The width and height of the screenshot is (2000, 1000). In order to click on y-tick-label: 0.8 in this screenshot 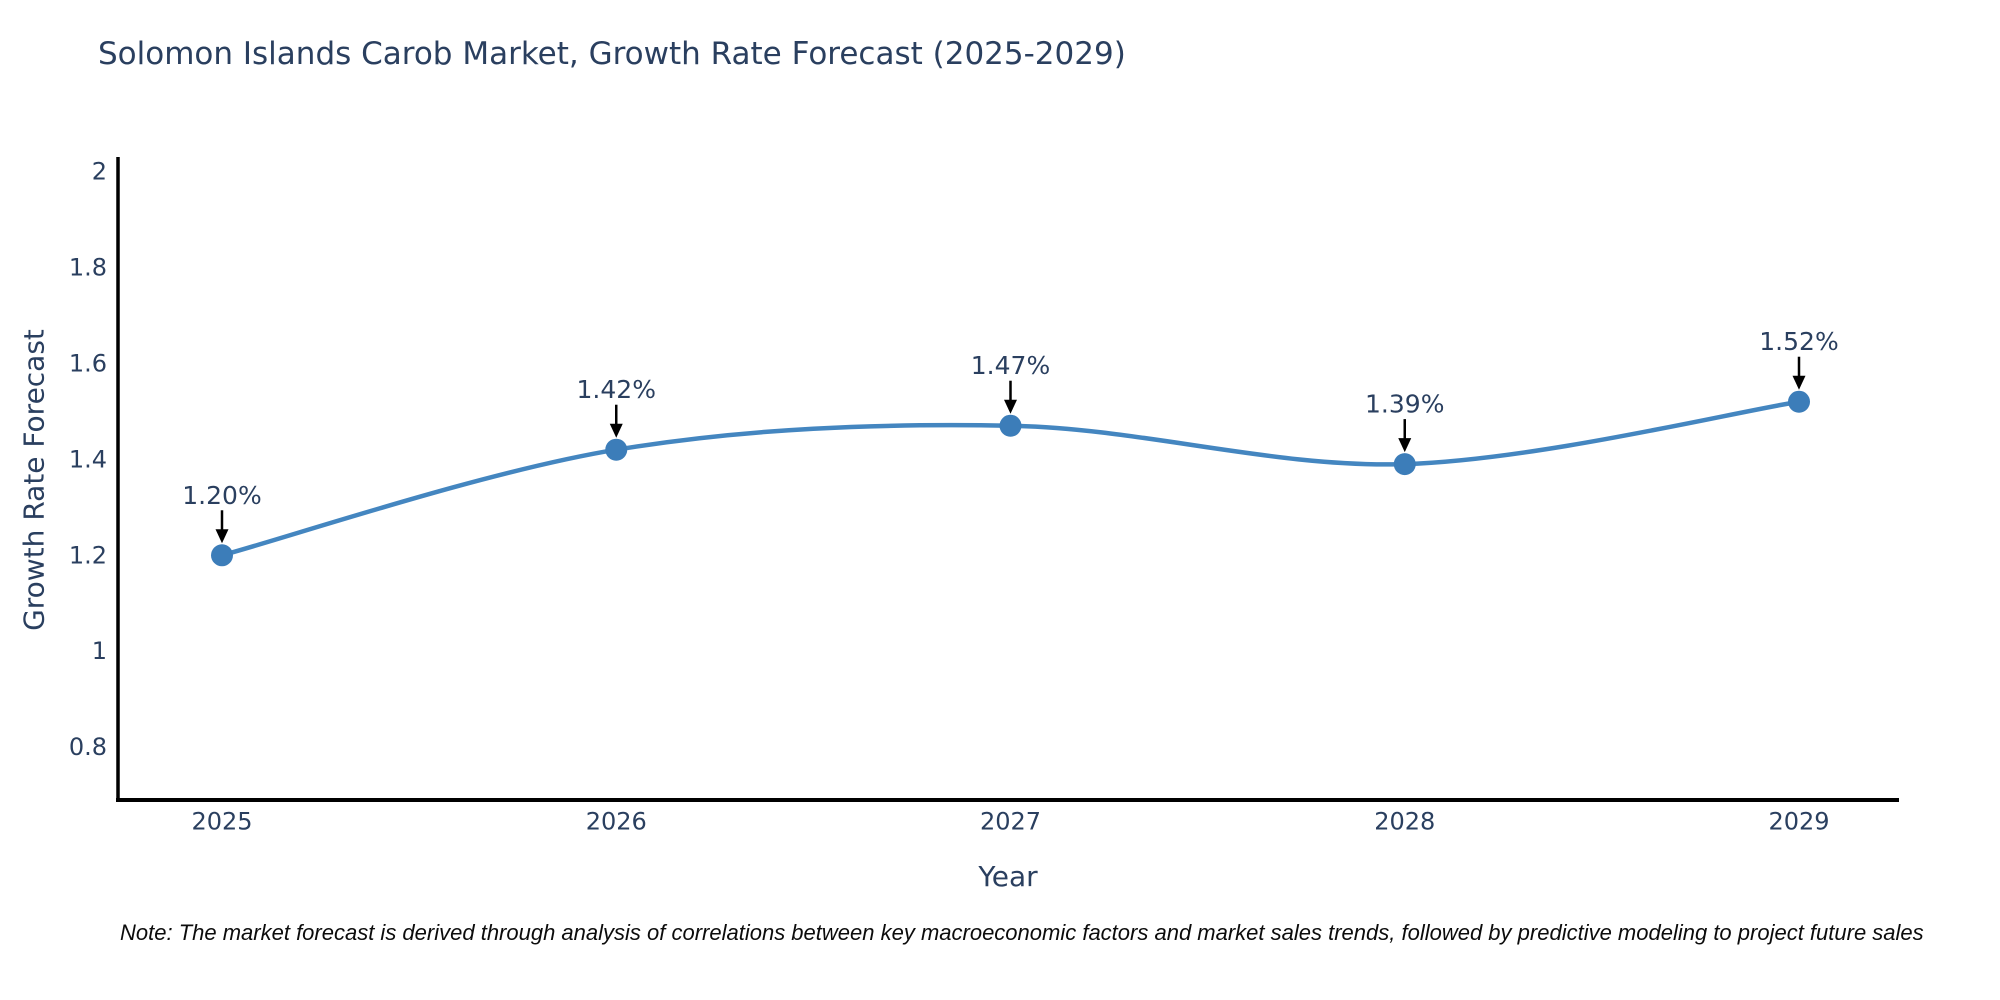, I will do `click(88, 747)`.